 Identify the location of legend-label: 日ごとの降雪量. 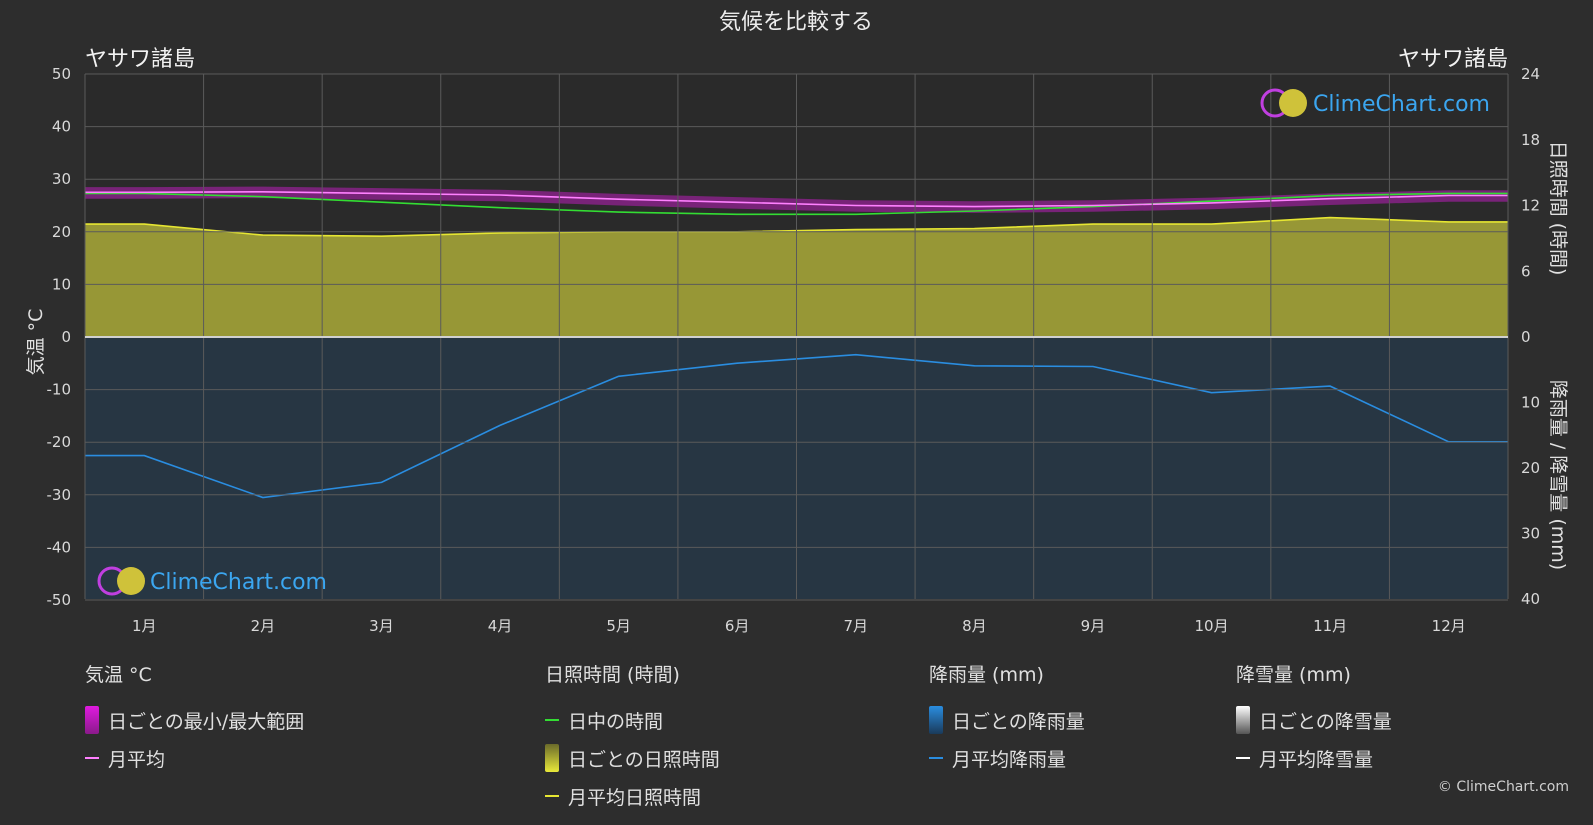
(1325, 721).